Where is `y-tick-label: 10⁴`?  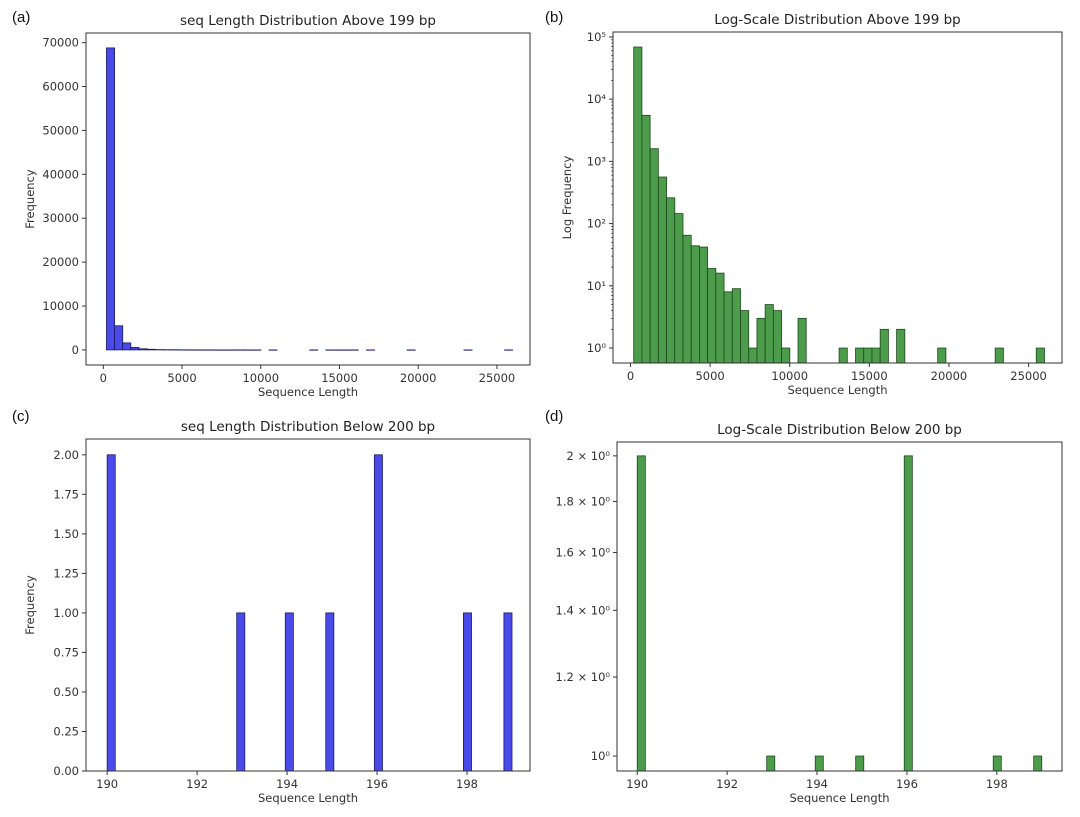 y-tick-label: 10⁴ is located at coordinates (597, 99).